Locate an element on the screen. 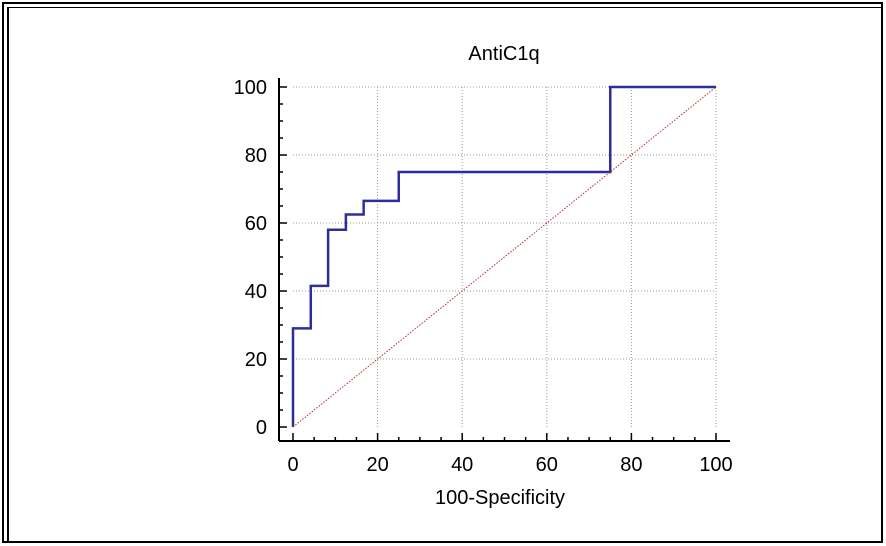  chart-title: AntiC1q is located at coordinates (503, 54).